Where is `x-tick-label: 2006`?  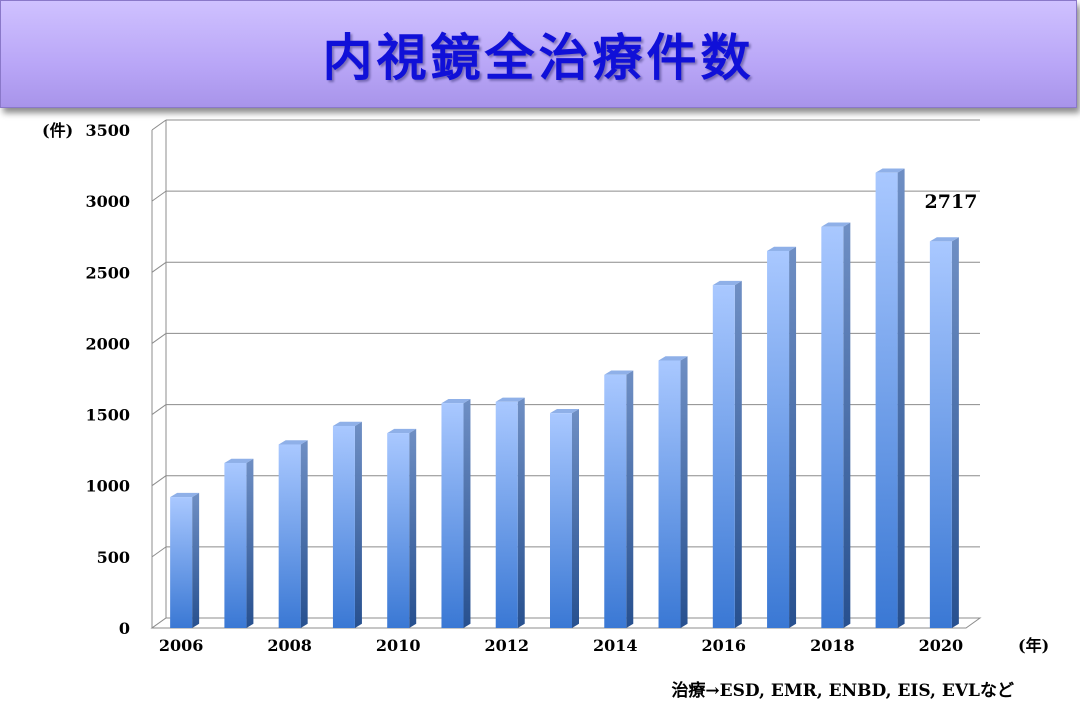 x-tick-label: 2006 is located at coordinates (181, 645).